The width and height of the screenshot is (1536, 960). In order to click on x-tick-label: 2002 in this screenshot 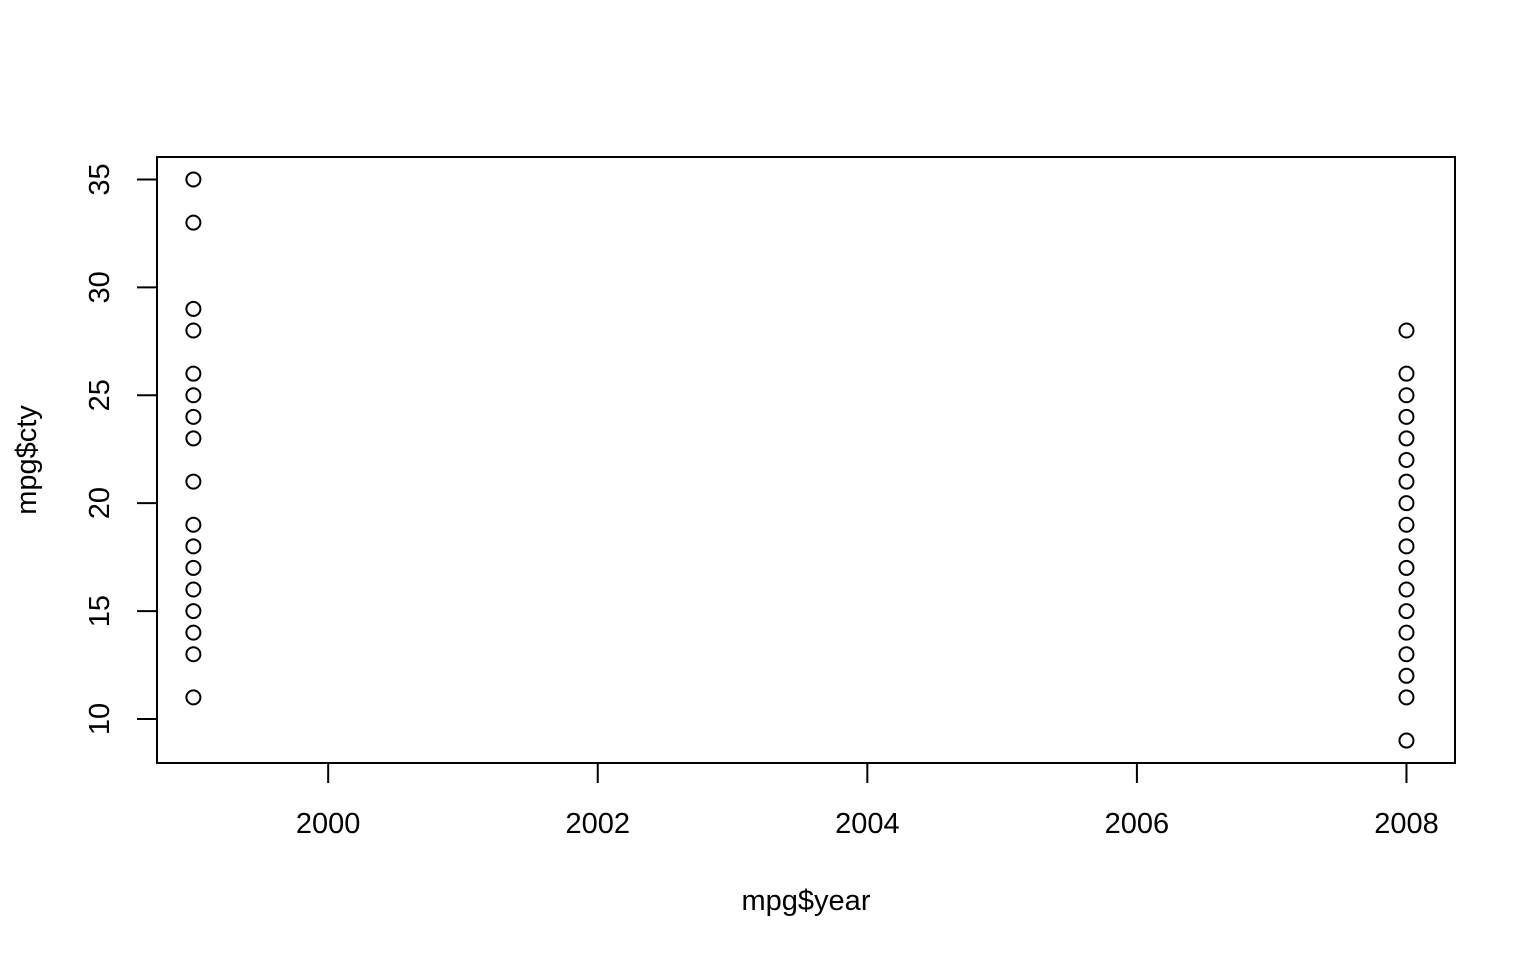, I will do `click(597, 824)`.